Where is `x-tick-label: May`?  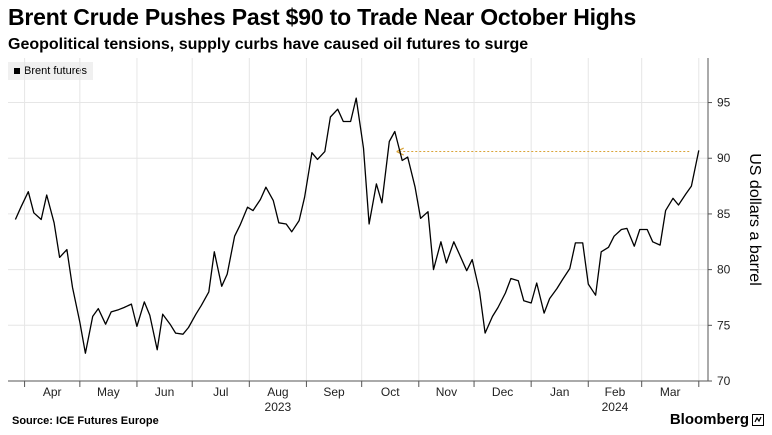
x-tick-label: May is located at coordinates (108, 392).